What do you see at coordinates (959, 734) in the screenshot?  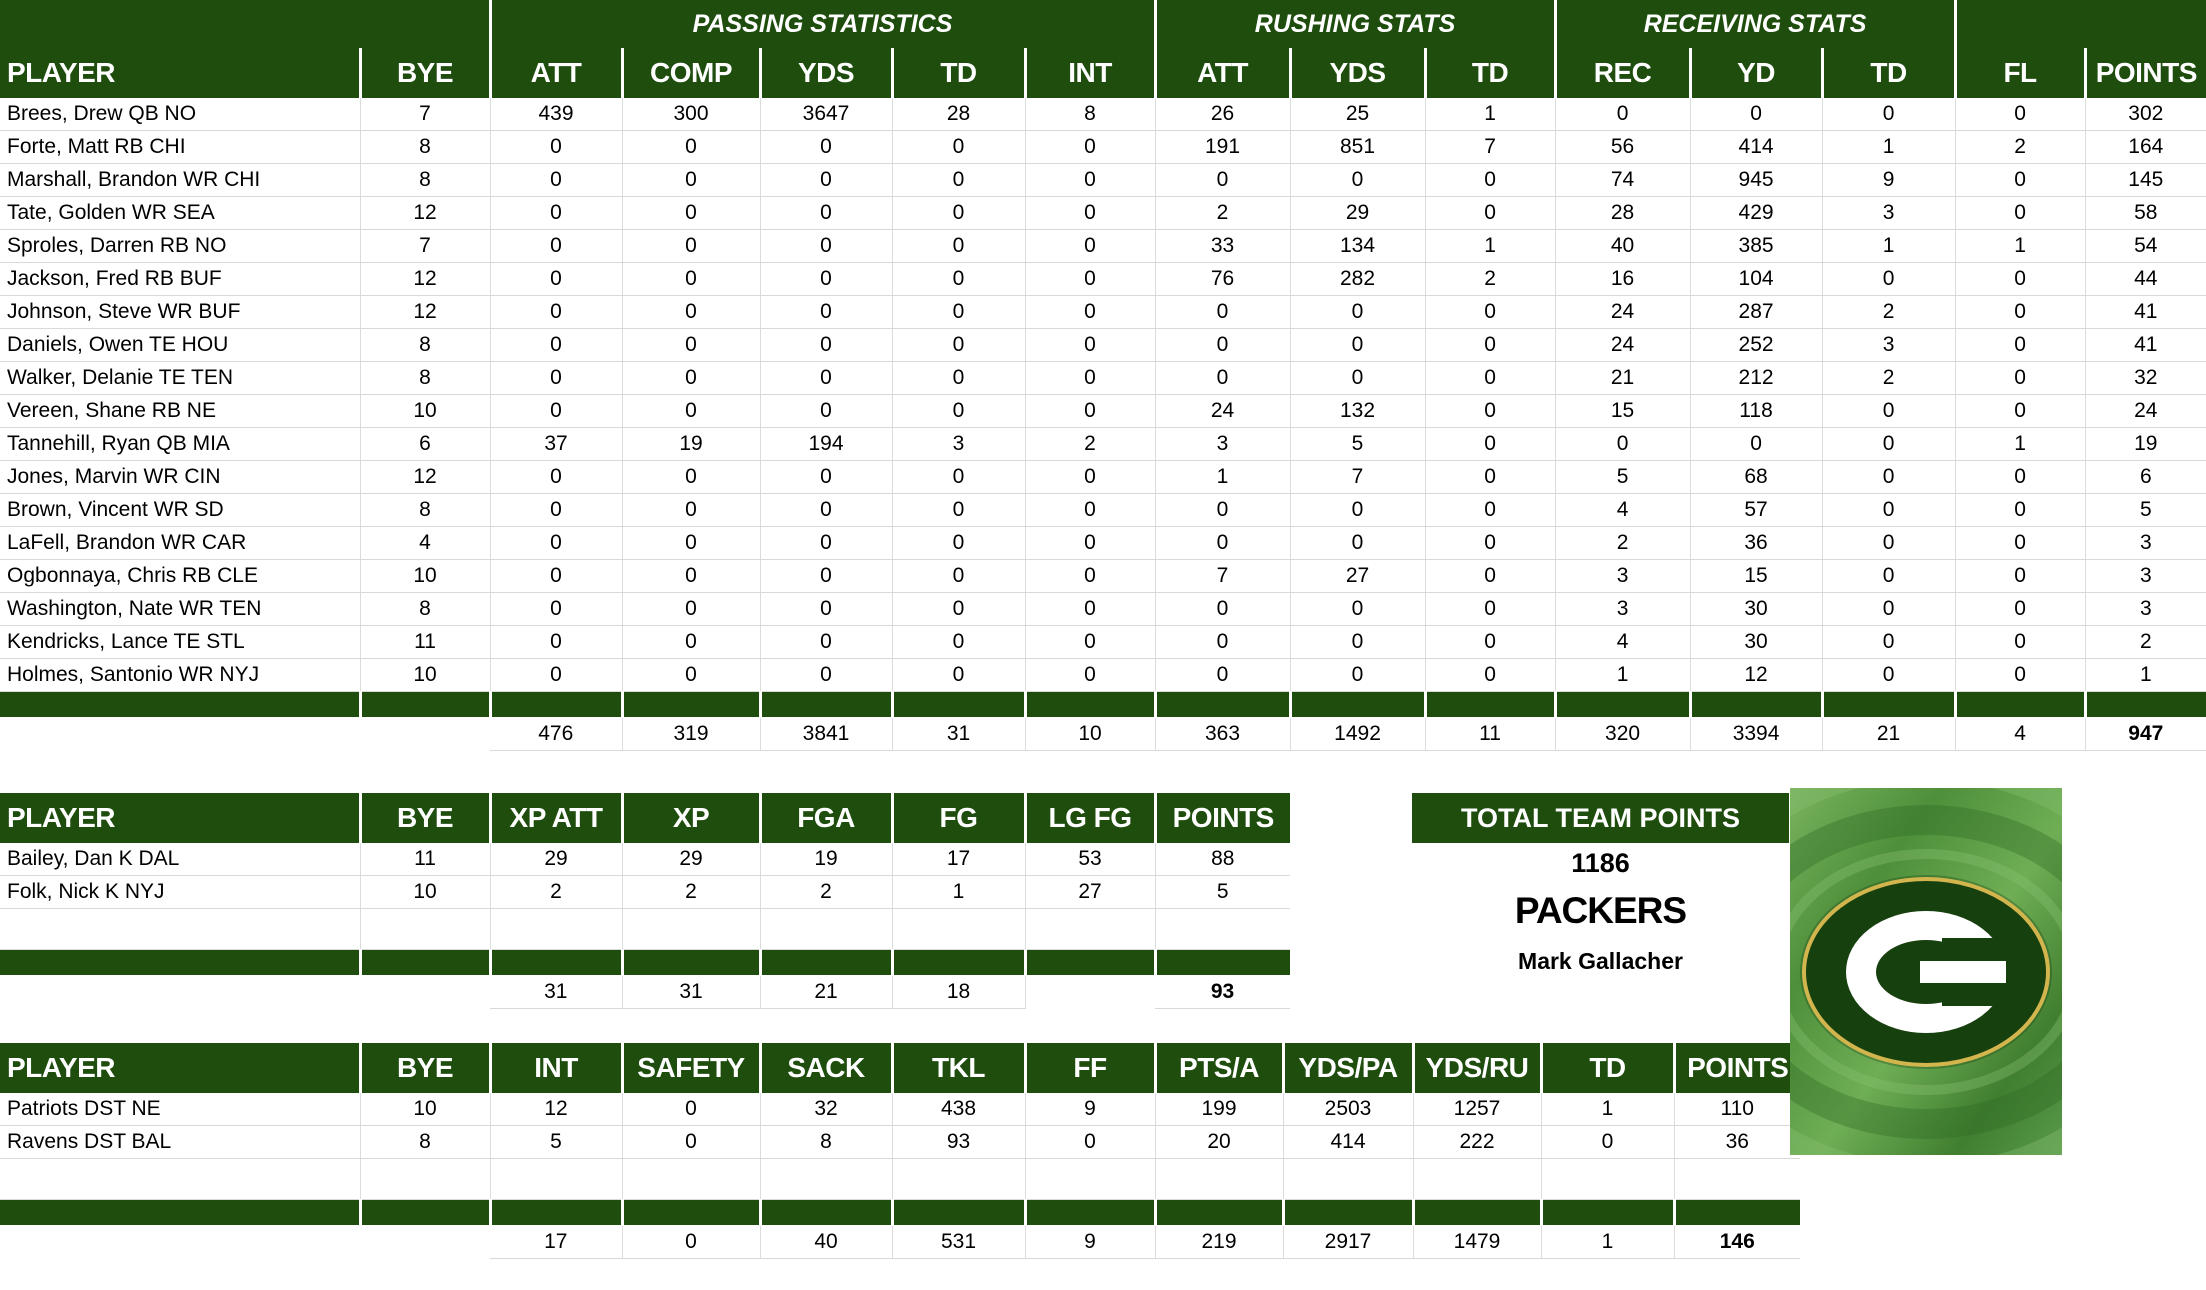 I see `stat-cell: 31` at bounding box center [959, 734].